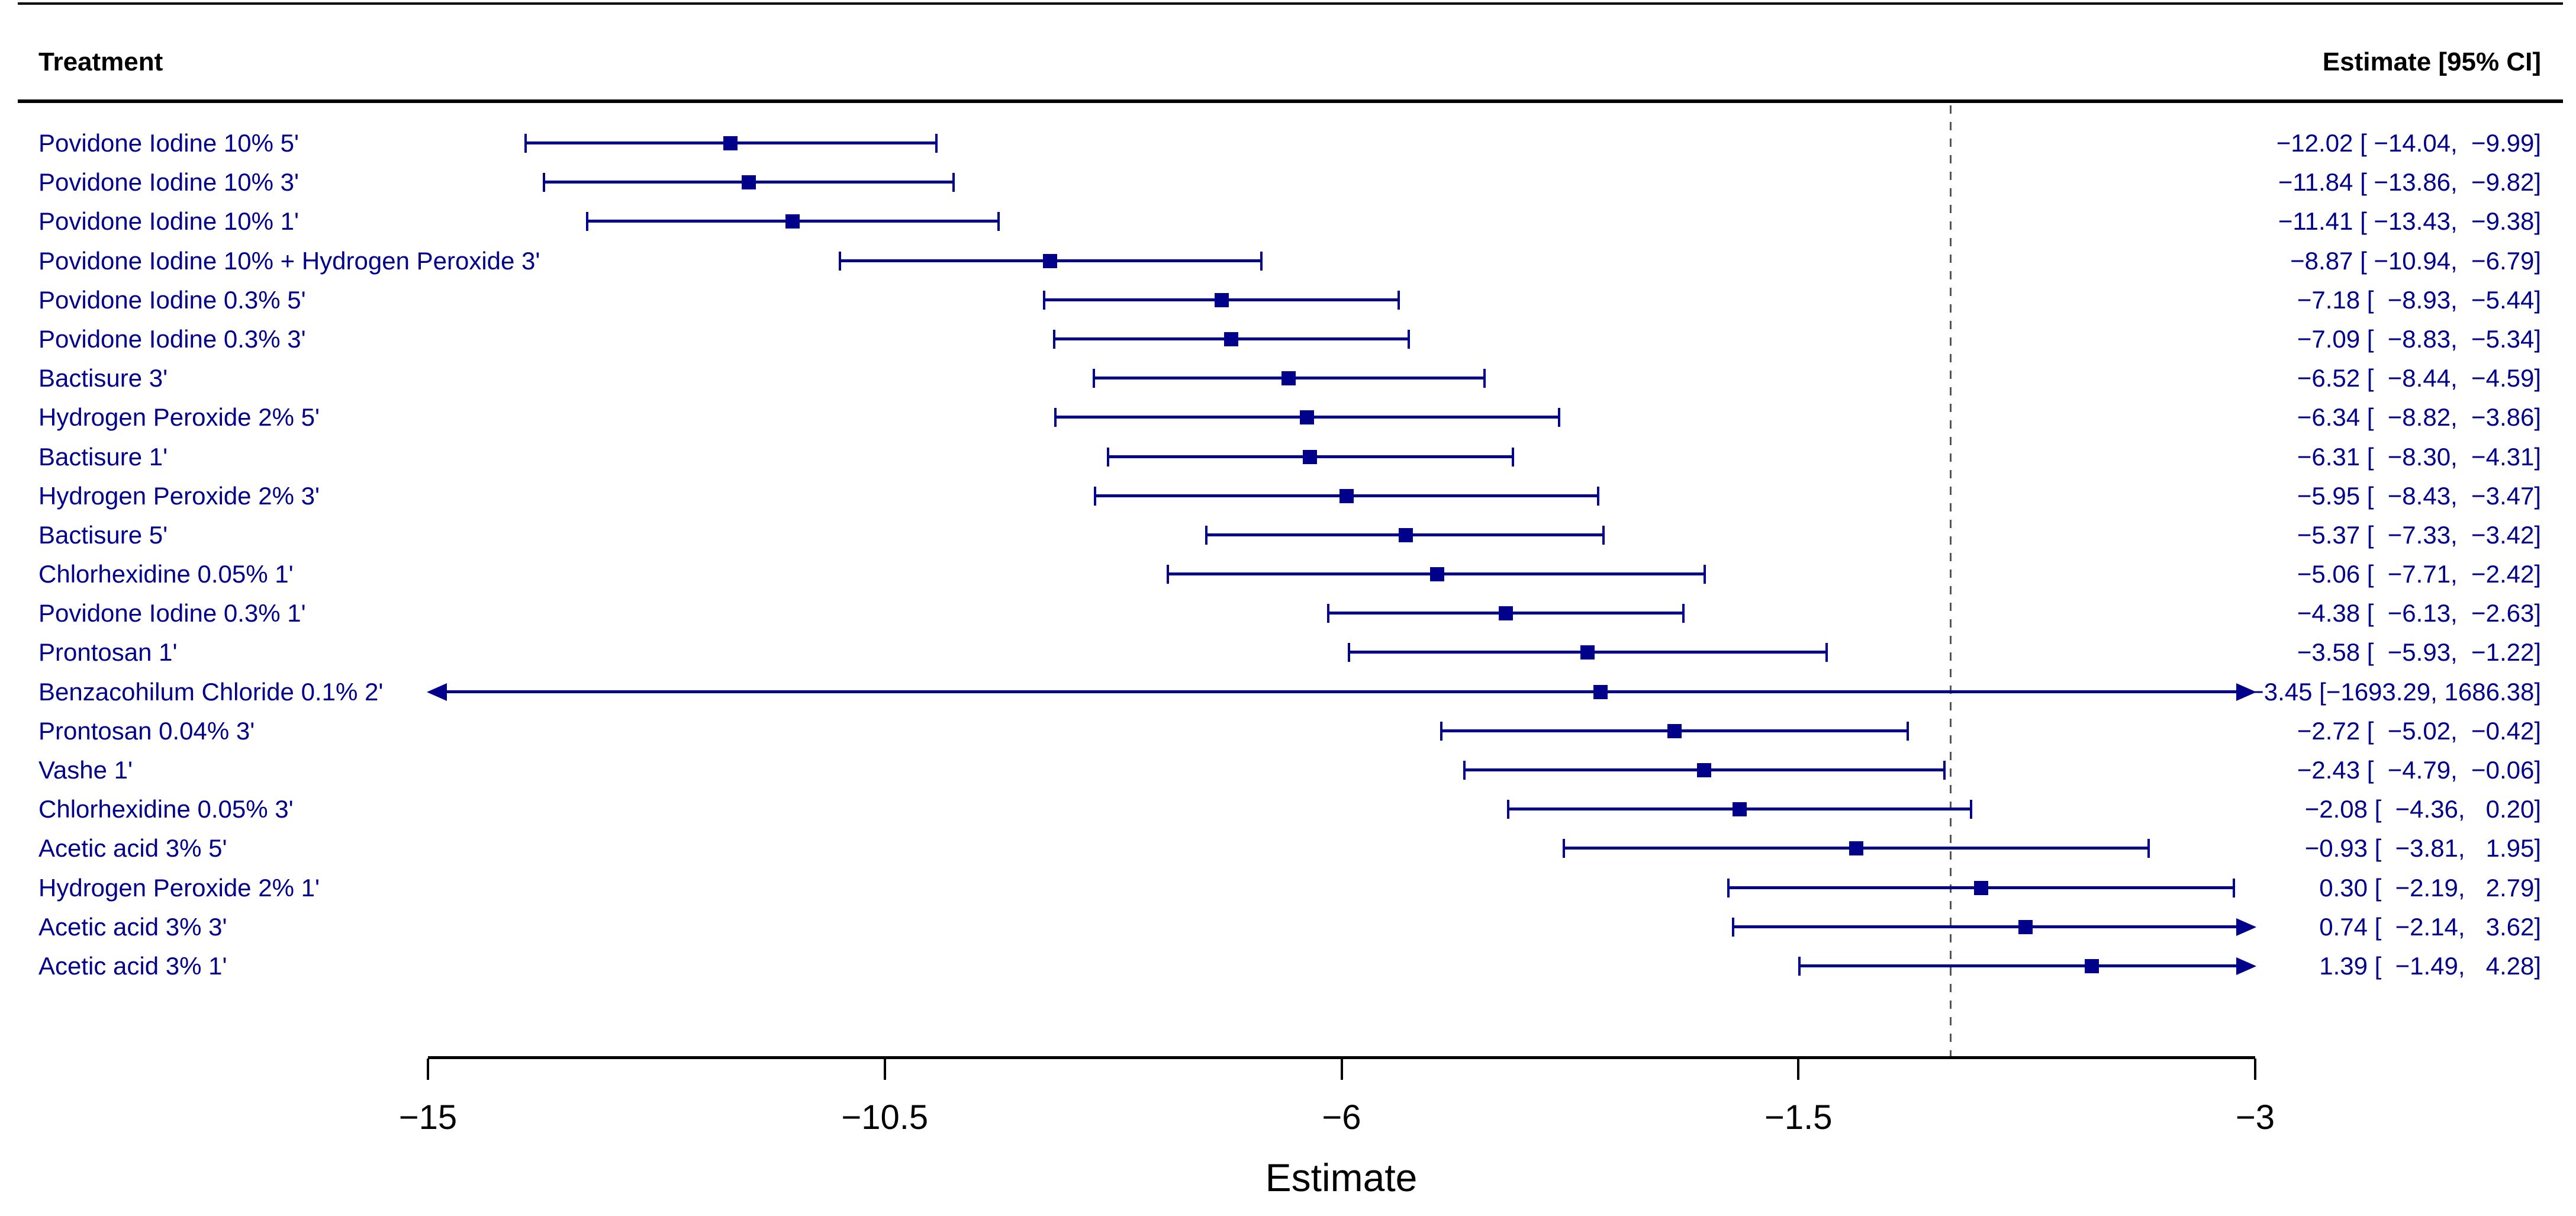  Describe the element at coordinates (166, 574) in the screenshot. I see `treatment-label: Chlorhexidine 0.05% 1'` at that location.